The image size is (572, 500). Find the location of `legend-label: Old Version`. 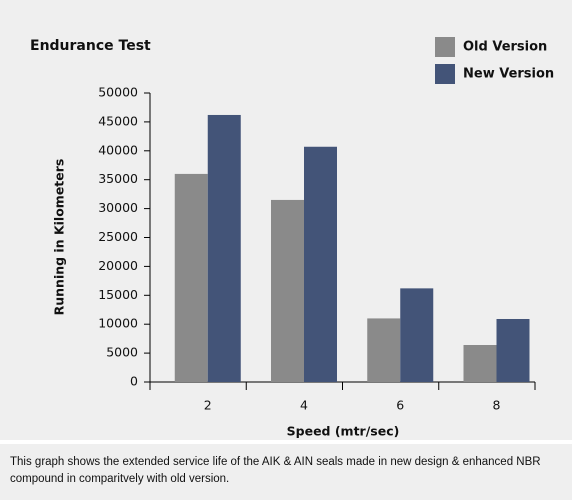

legend-label: Old Version is located at coordinates (505, 47).